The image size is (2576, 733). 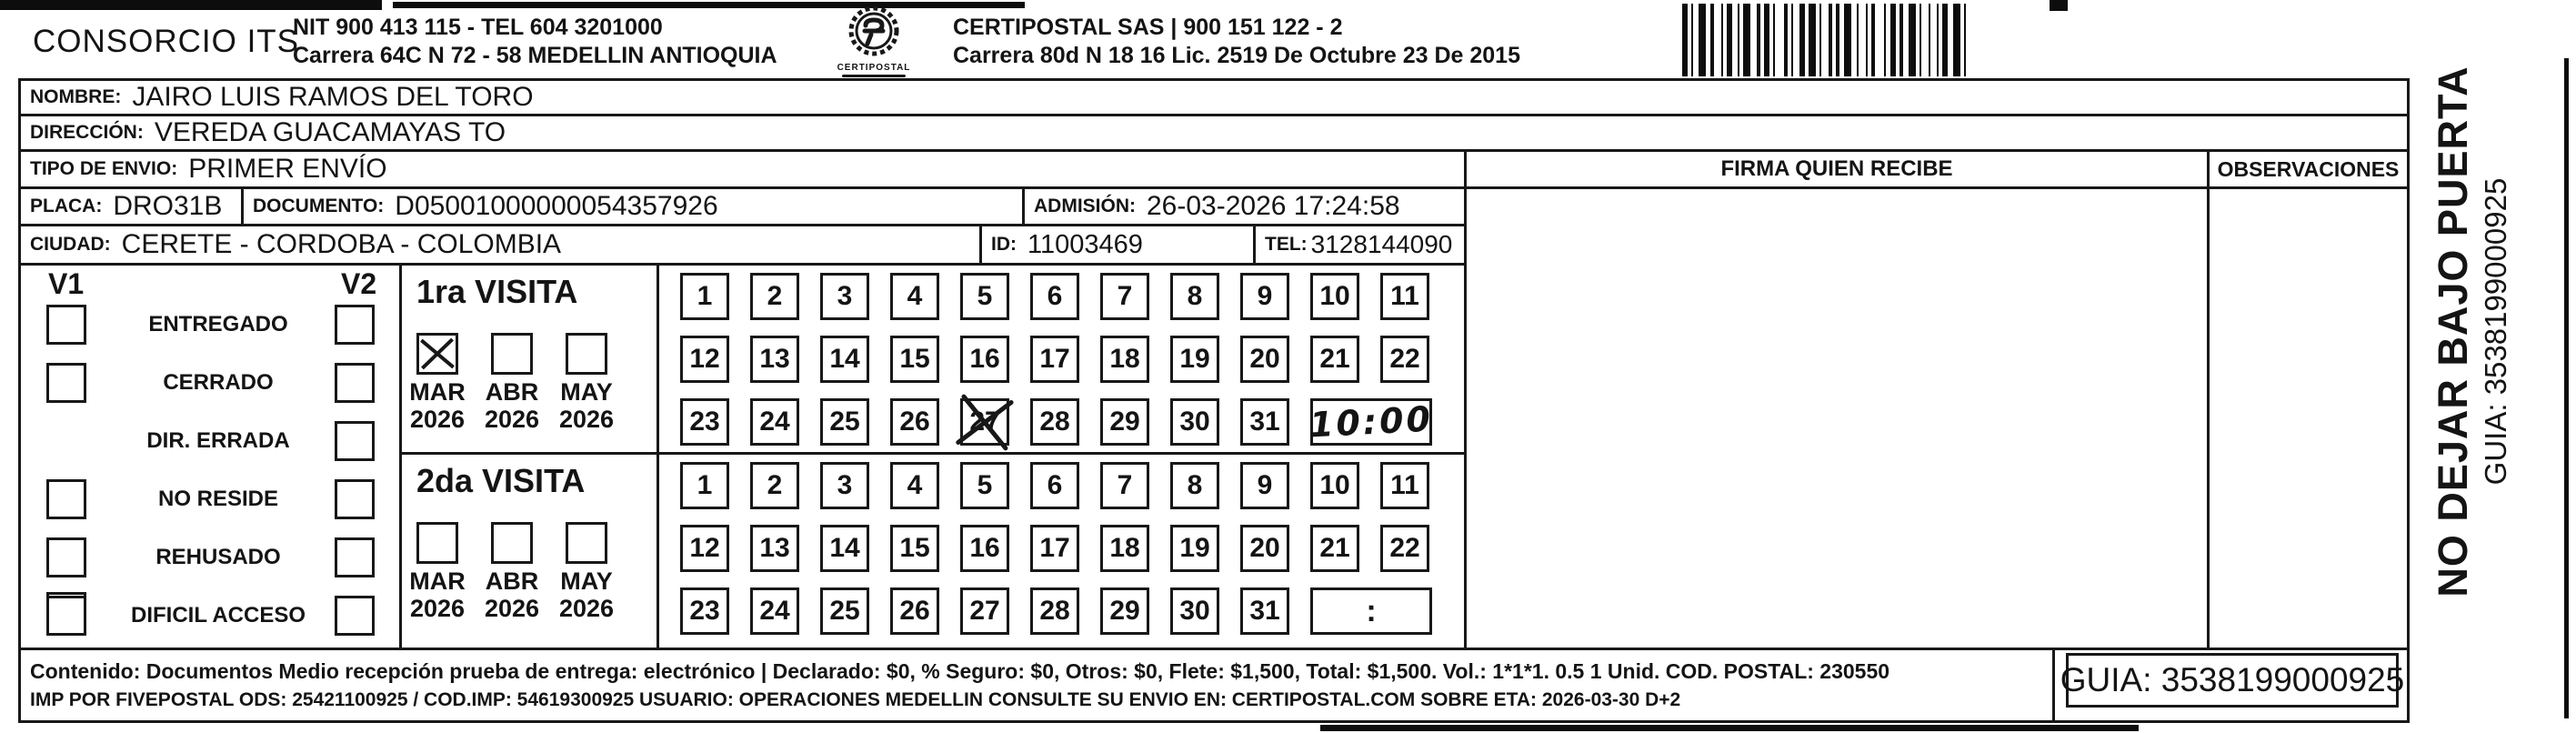 I want to click on certipostal-stamp-icon, so click(x=874, y=30).